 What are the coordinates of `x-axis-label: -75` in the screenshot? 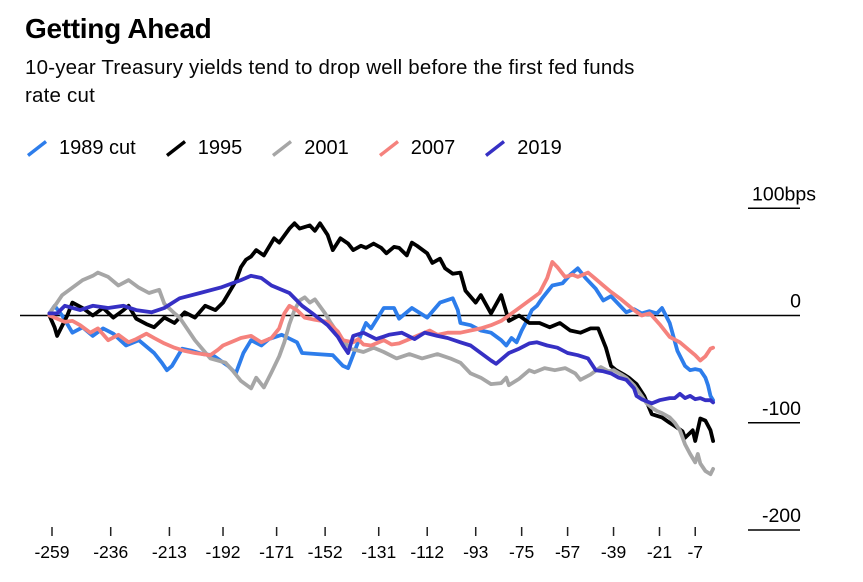 It's located at (521, 552).